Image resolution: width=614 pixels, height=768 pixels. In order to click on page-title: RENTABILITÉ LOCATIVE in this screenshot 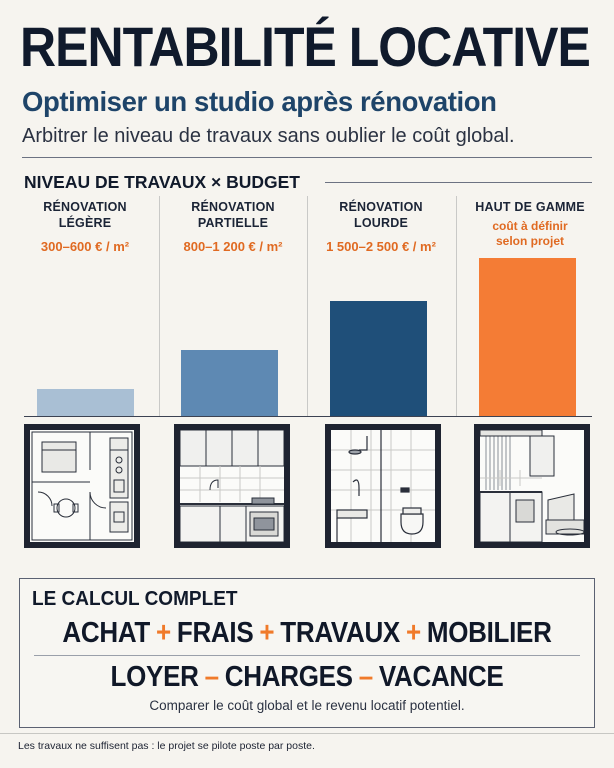, I will do `click(305, 47)`.